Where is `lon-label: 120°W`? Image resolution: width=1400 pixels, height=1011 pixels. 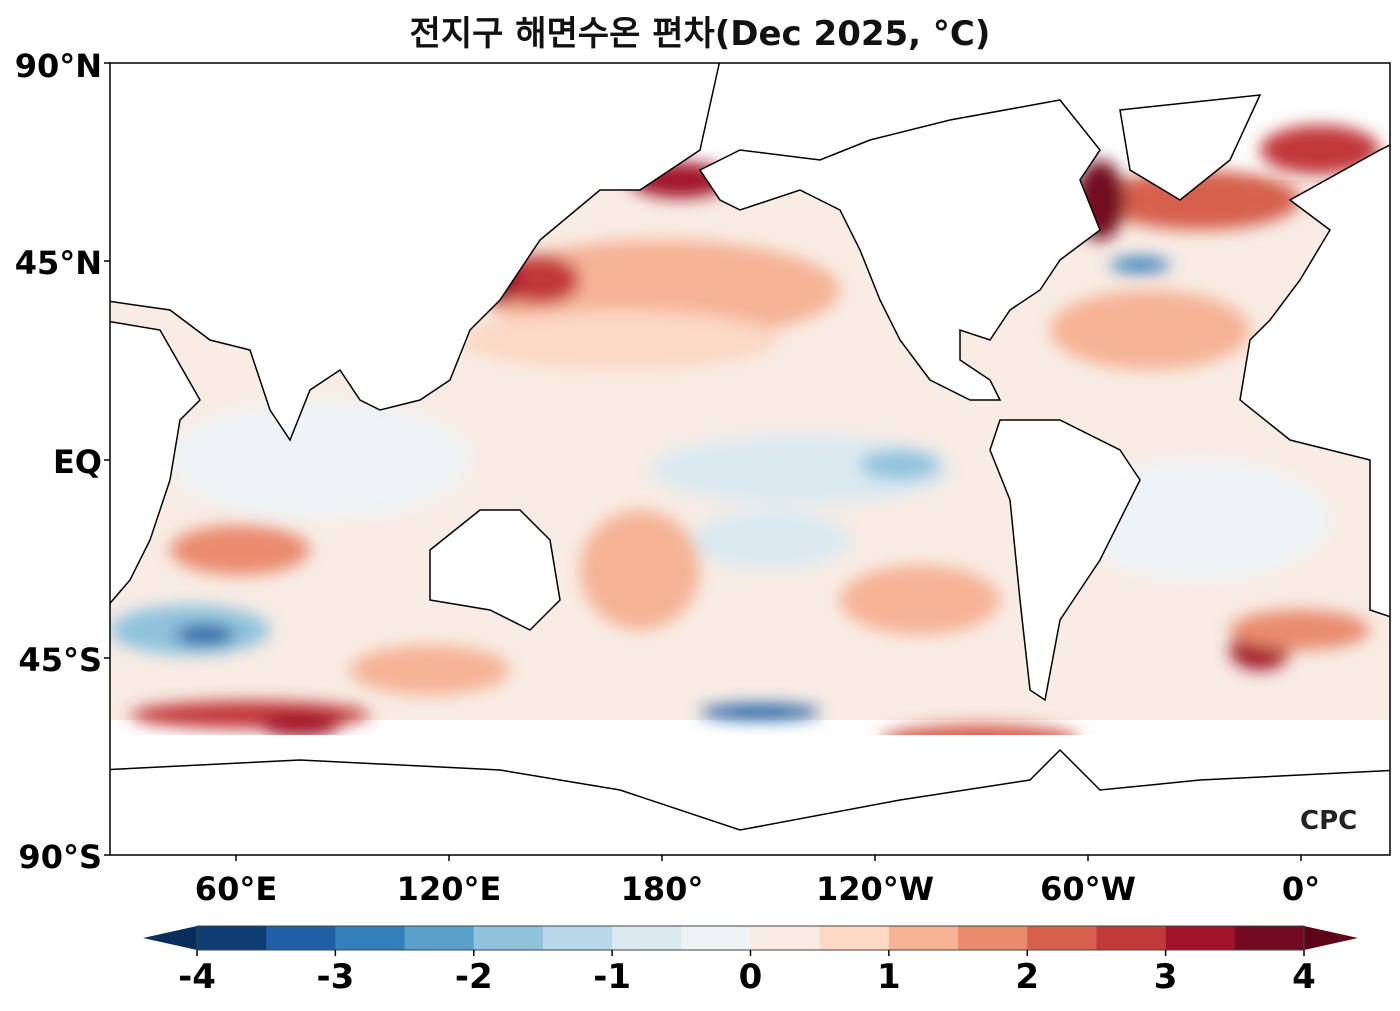 lon-label: 120°W is located at coordinates (875, 889).